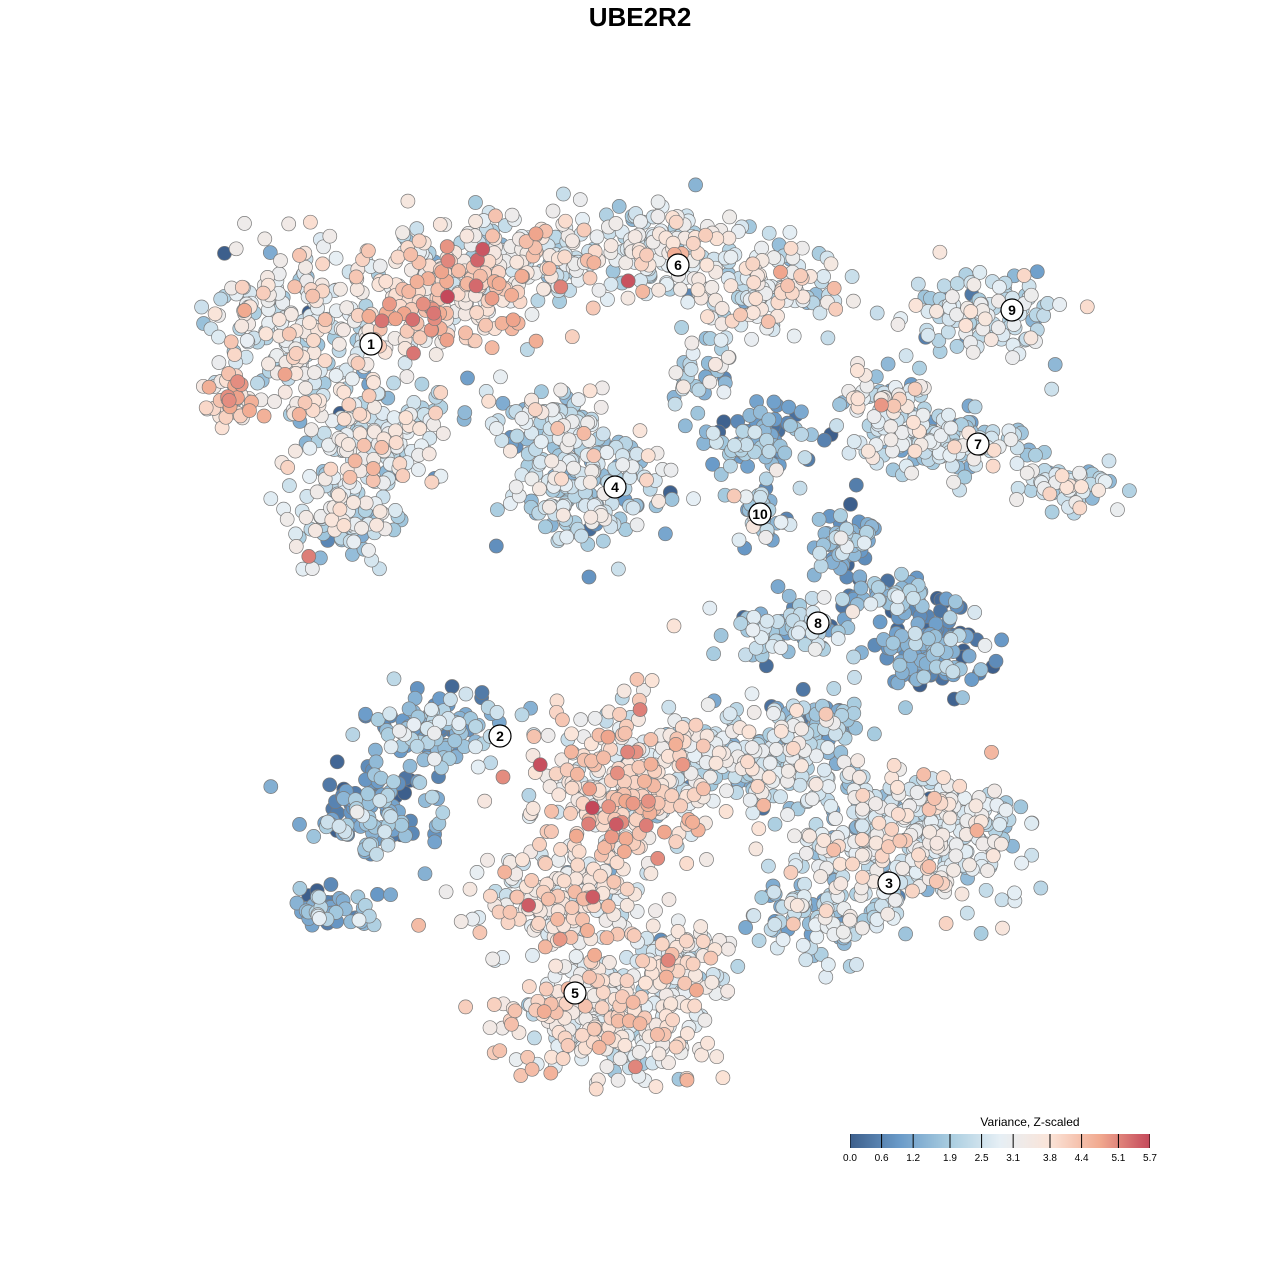 Image resolution: width=1280 pixels, height=1280 pixels. Describe the element at coordinates (371, 344) in the screenshot. I see `cluster-label-text: 1` at that location.